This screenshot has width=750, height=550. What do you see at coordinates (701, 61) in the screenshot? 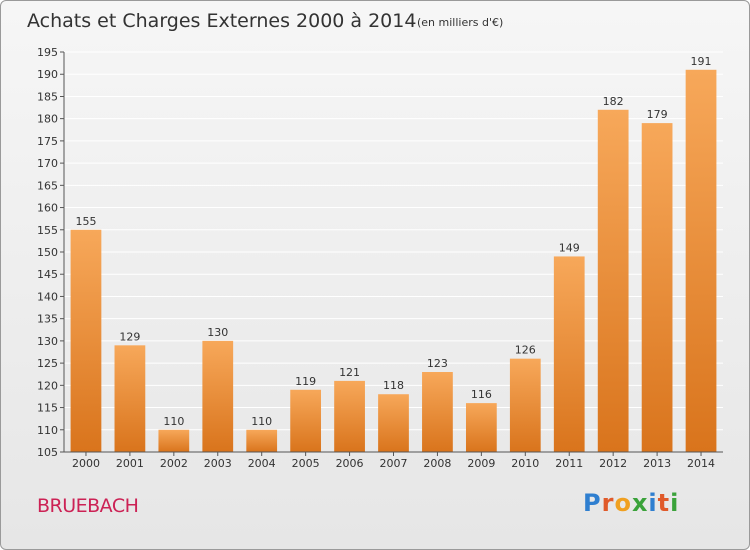
I see `value-label: 191` at bounding box center [701, 61].